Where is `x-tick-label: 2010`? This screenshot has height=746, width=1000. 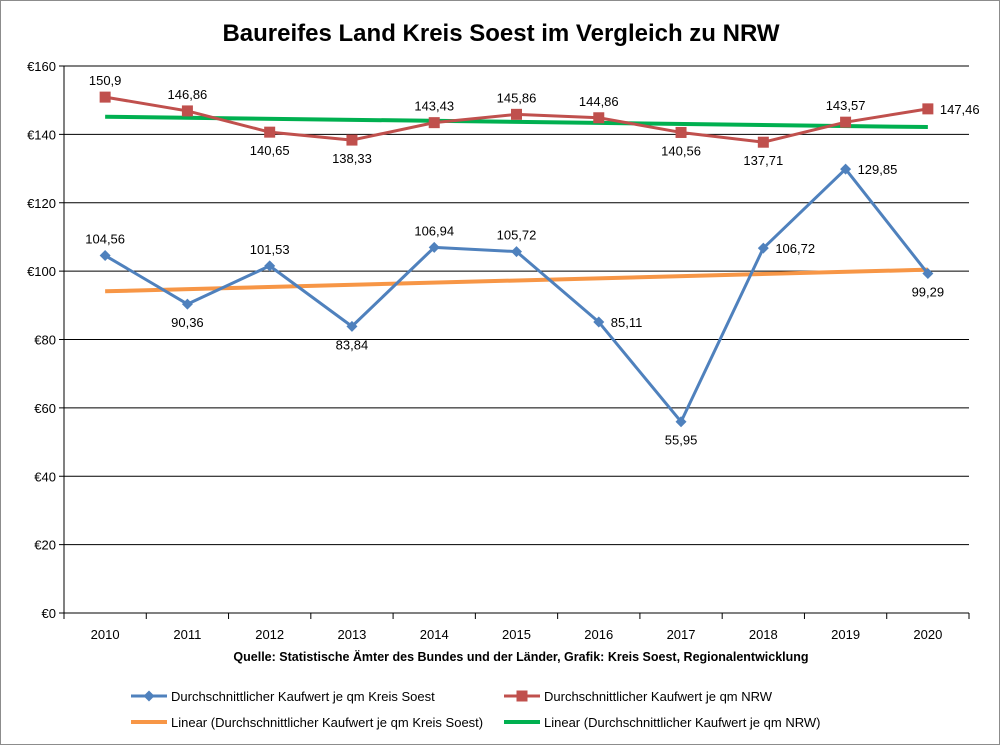 x-tick-label: 2010 is located at coordinates (105, 634).